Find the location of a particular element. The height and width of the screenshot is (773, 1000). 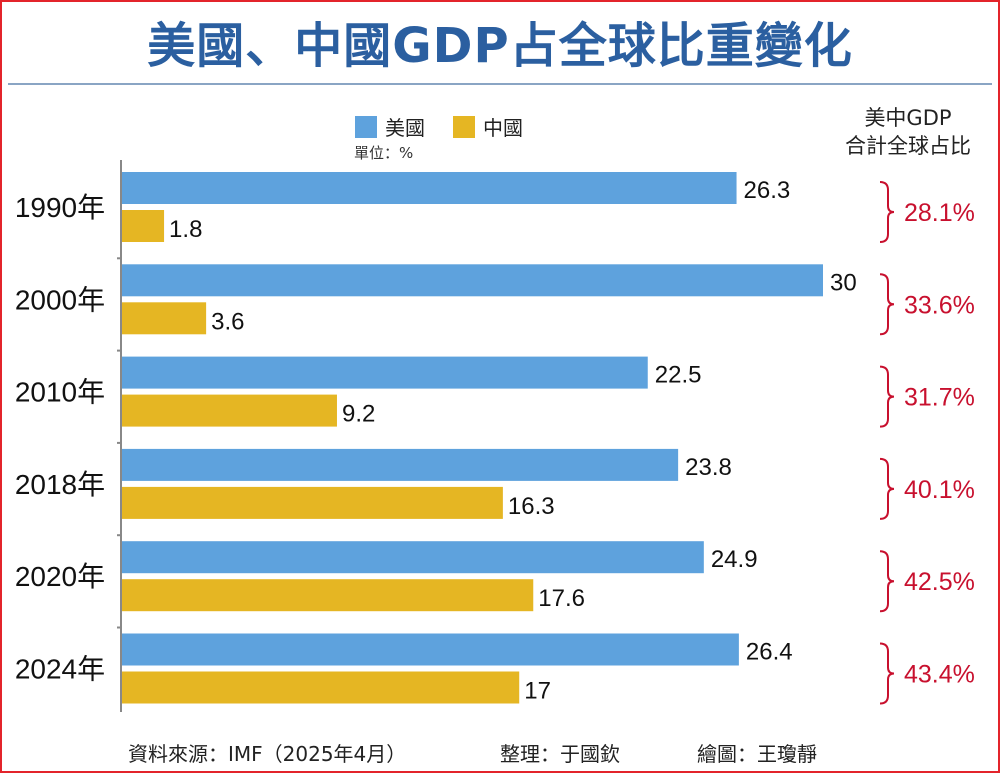

combined-share-header: 美中GDP 合計全球占比 is located at coordinates (908, 132).